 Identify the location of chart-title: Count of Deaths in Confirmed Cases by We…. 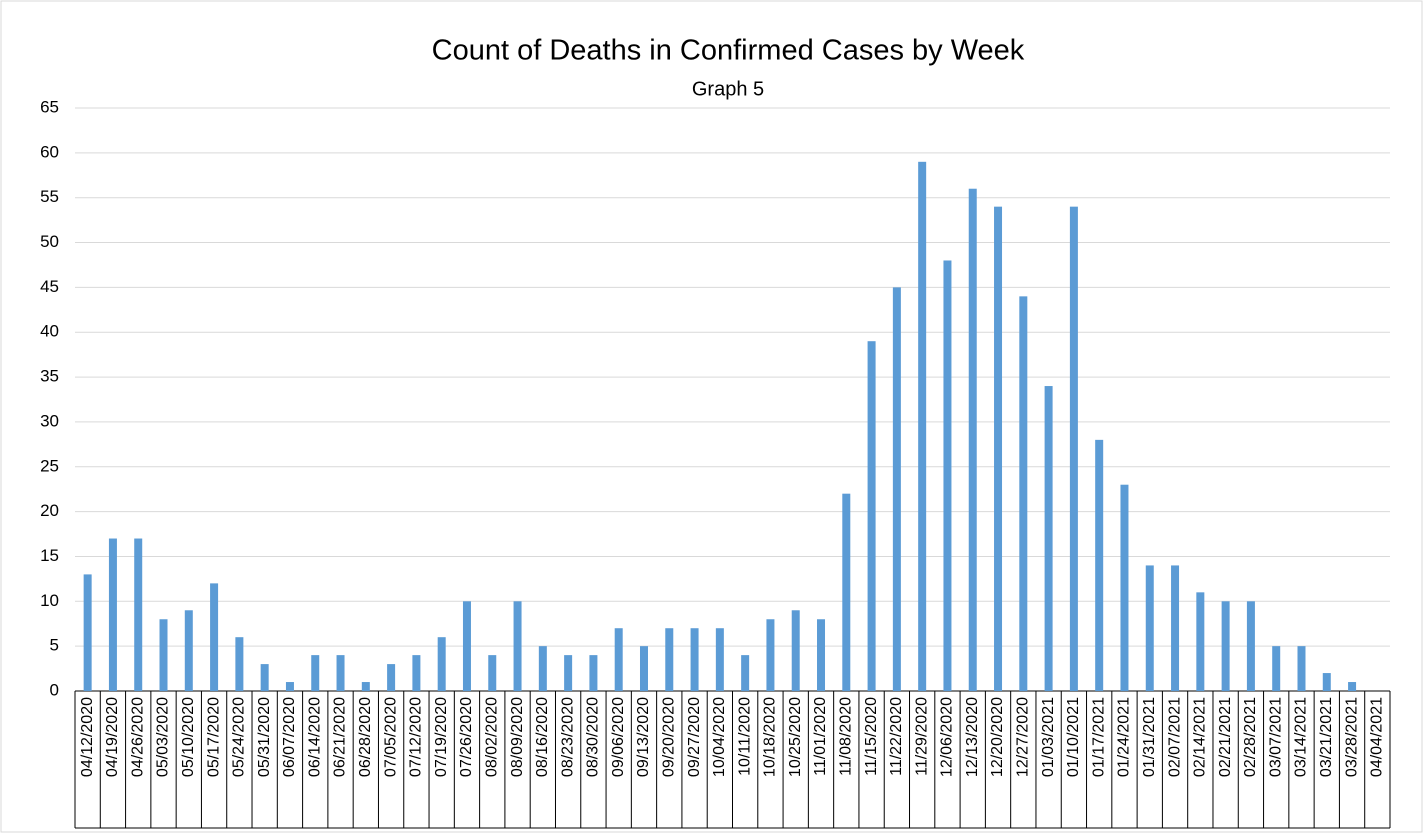
(728, 51).